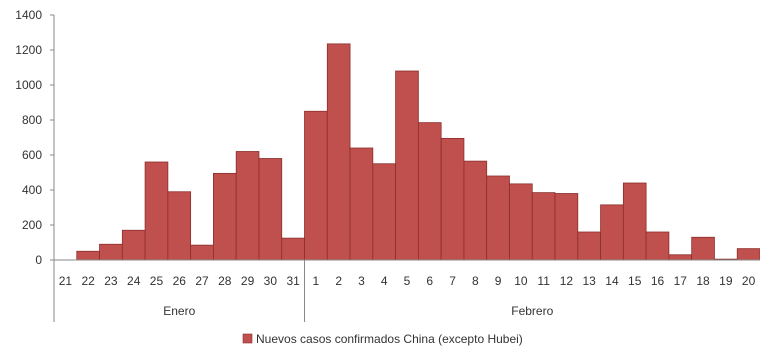 The width and height of the screenshot is (760, 350). What do you see at coordinates (28, 15) in the screenshot?
I see `y-tick-label: 1400` at bounding box center [28, 15].